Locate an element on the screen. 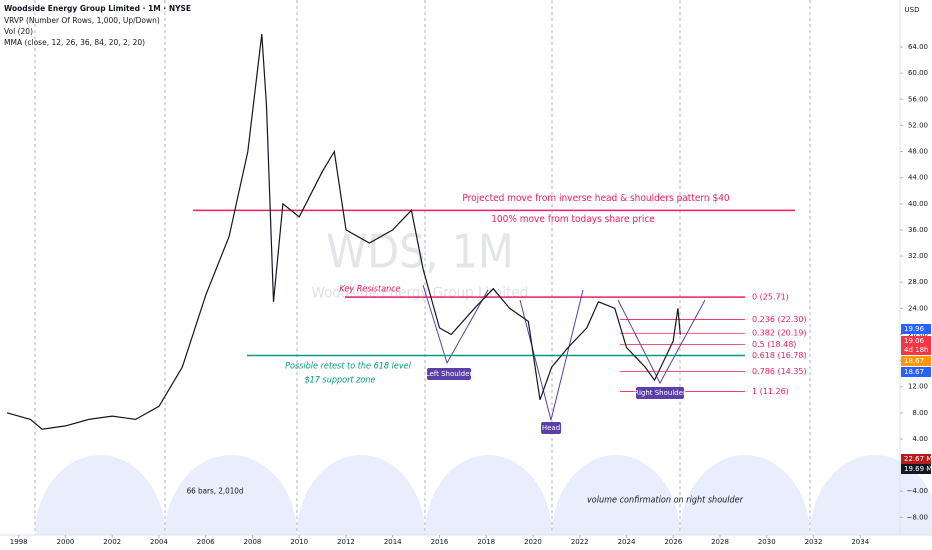 The width and height of the screenshot is (932, 550). annotation: 100% move from todays share price is located at coordinates (573, 219).